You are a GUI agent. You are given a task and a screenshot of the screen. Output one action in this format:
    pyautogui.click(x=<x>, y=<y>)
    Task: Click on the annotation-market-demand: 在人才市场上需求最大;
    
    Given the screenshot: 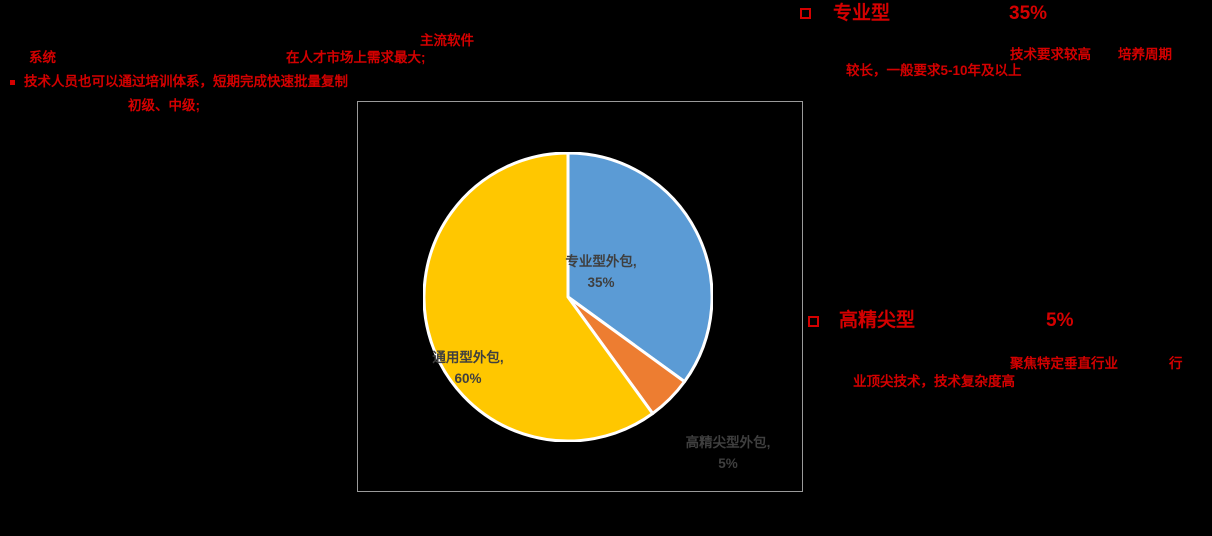 What is the action you would take?
    pyautogui.click(x=356, y=57)
    